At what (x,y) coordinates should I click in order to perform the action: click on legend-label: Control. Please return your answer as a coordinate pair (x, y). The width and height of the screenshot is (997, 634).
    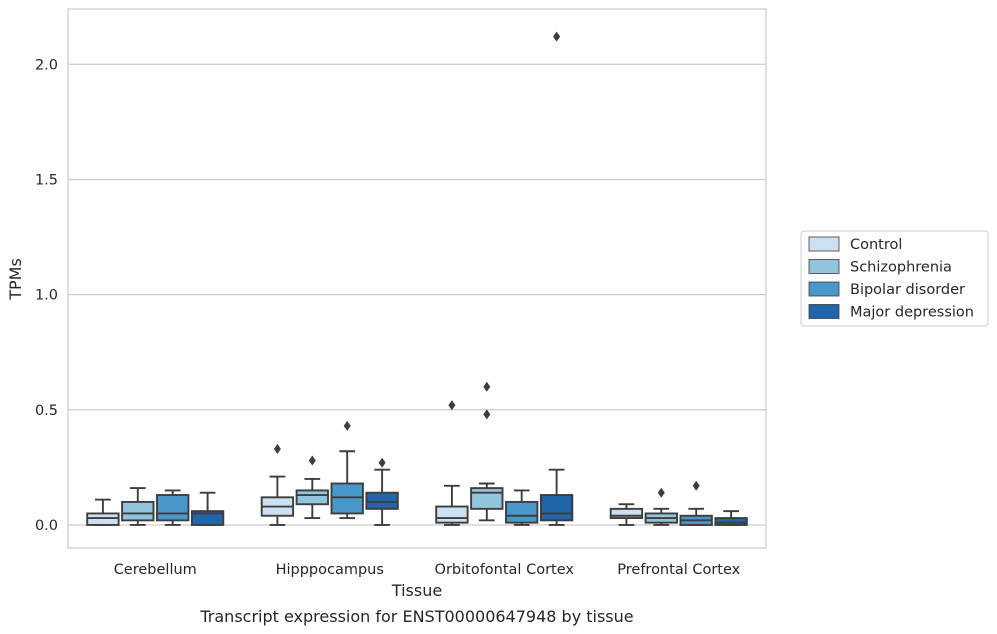
    Looking at the image, I should click on (876, 245).